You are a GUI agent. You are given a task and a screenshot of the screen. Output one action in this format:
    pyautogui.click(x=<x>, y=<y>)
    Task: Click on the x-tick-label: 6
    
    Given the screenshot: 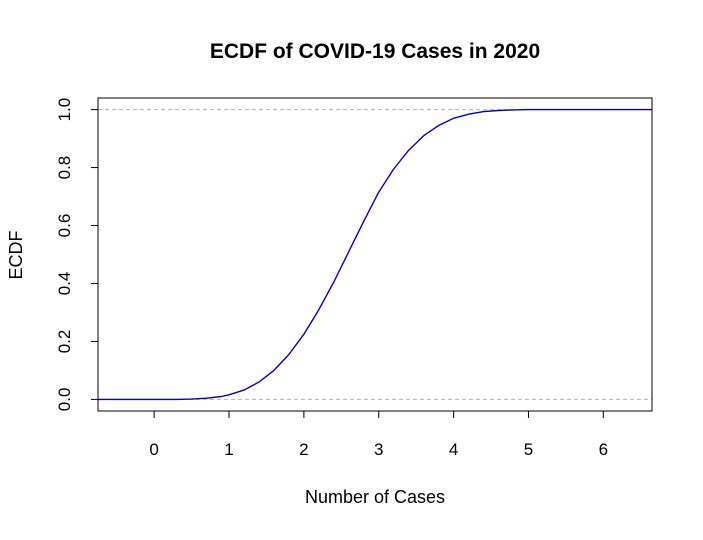 What is the action you would take?
    pyautogui.click(x=603, y=449)
    